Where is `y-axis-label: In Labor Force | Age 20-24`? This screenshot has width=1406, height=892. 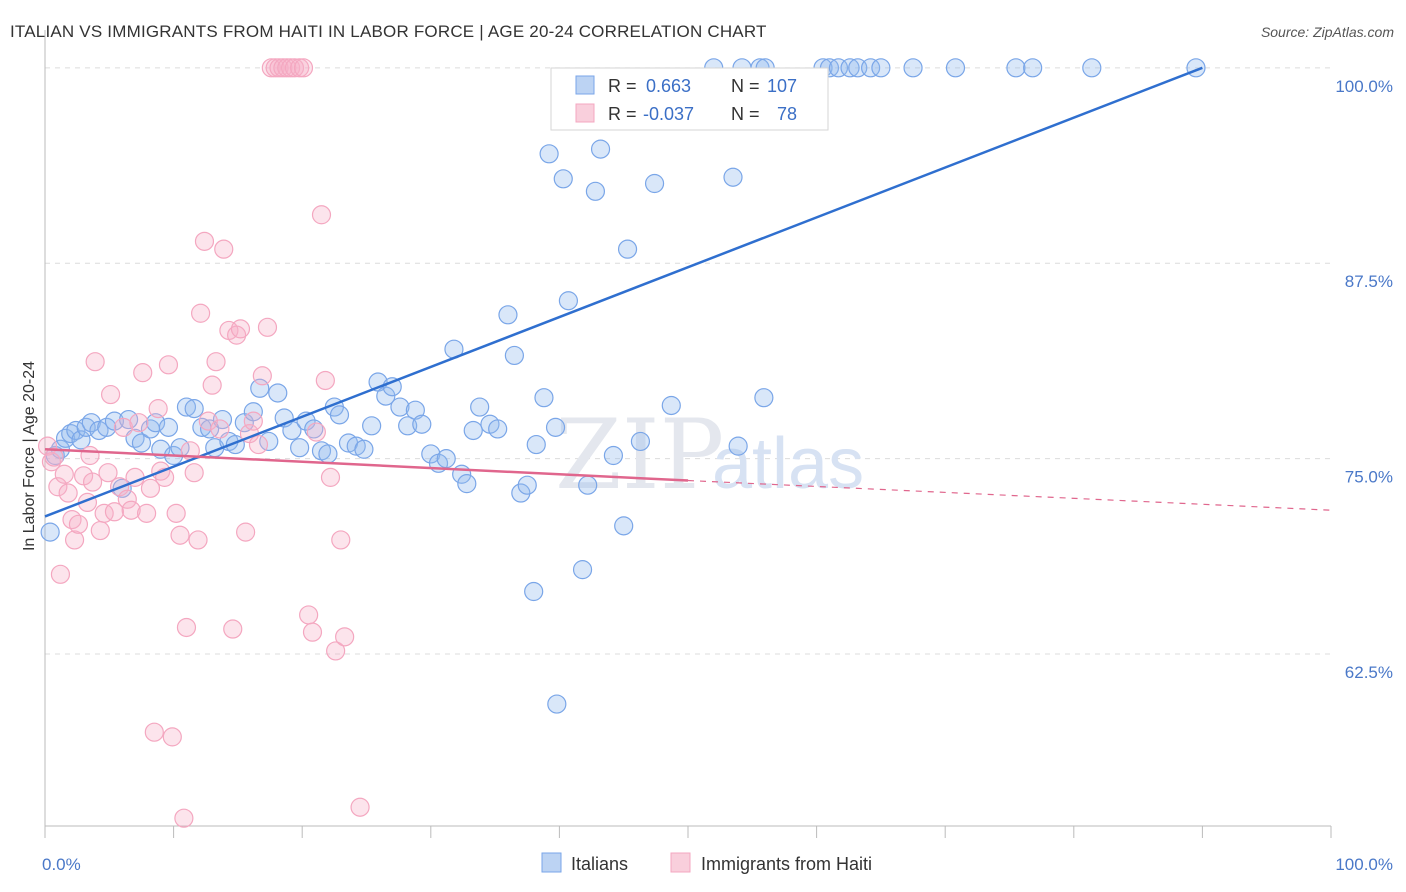
y-axis-label: In Labor Force | Age 20-24 is located at coordinates (29, 456).